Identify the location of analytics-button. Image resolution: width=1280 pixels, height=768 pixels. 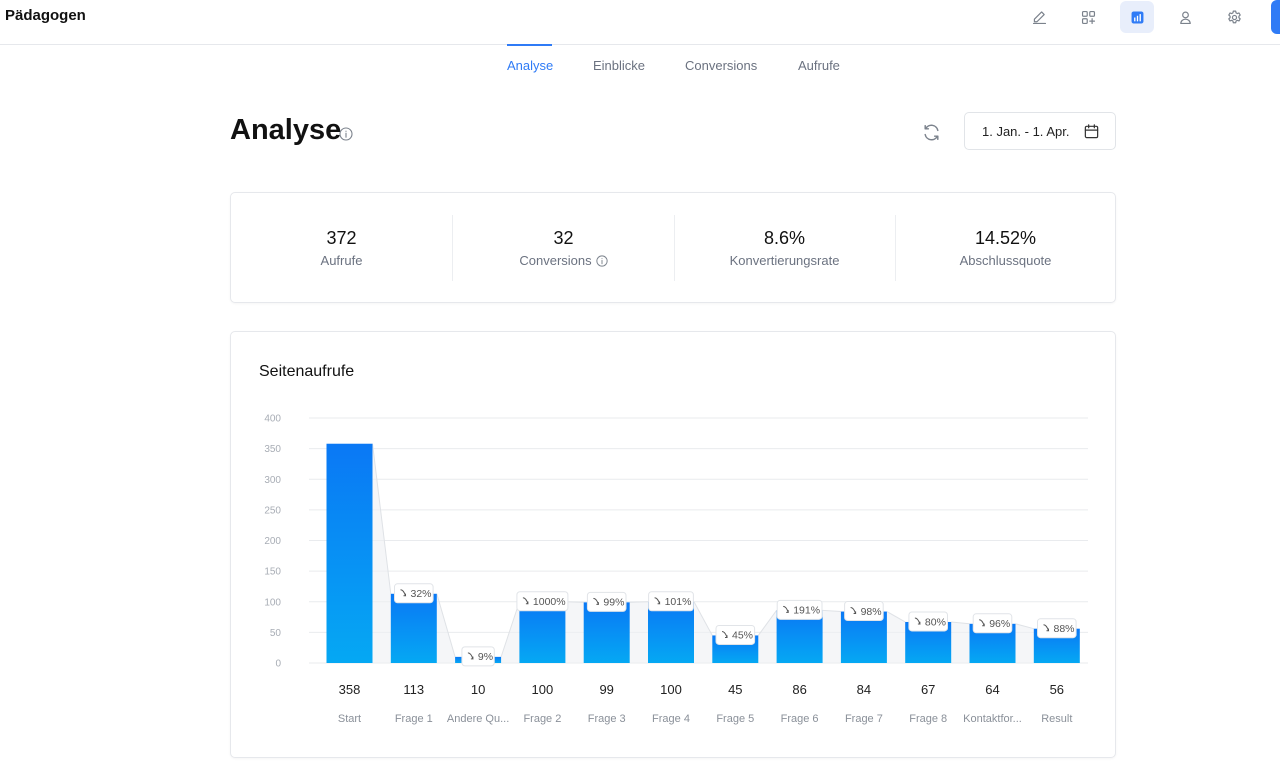
(1137, 17).